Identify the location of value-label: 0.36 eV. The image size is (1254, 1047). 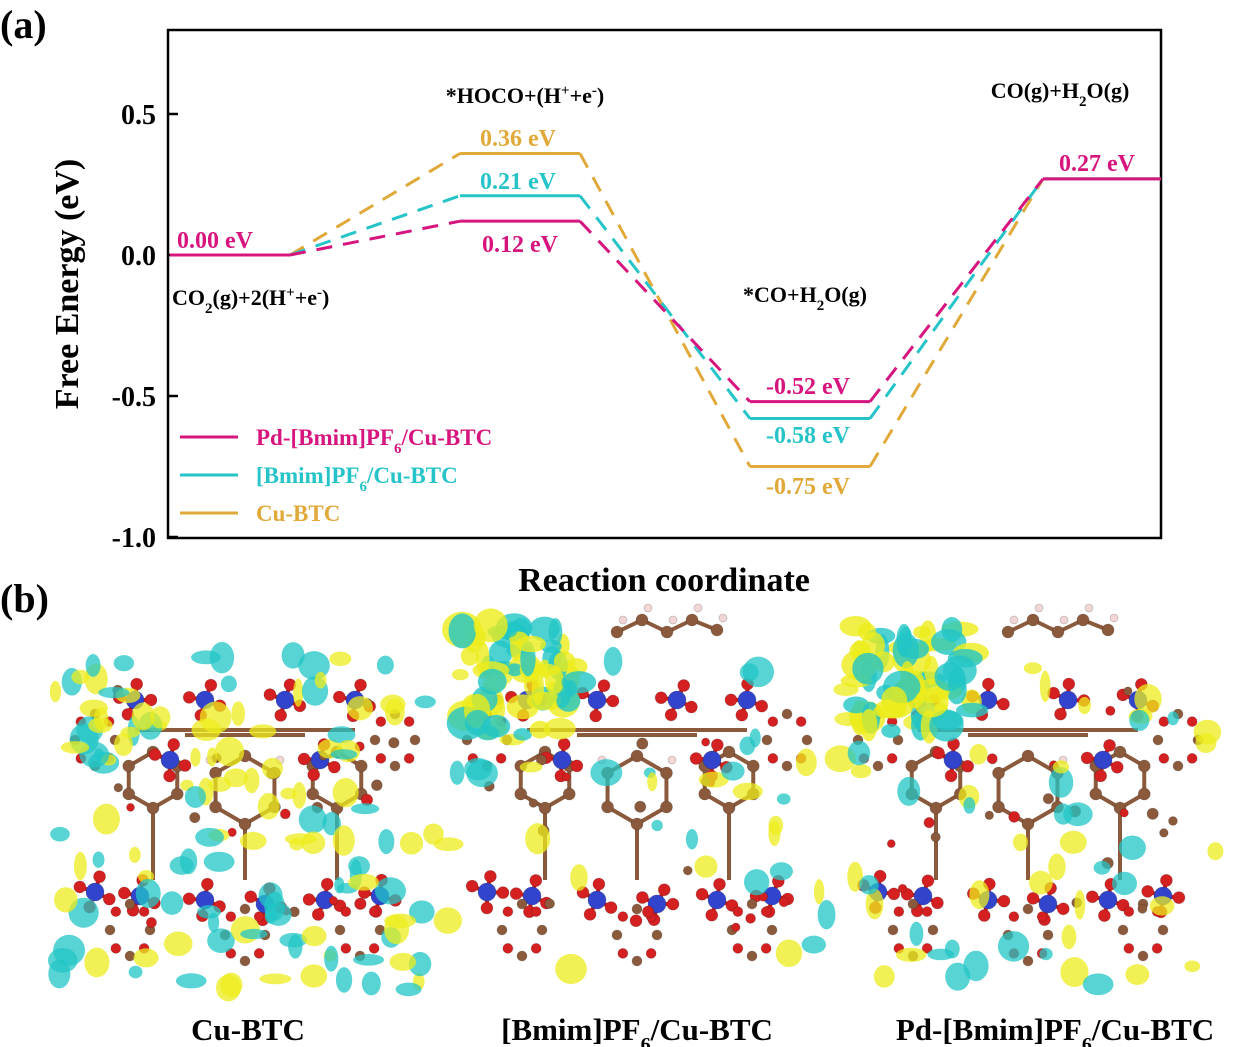
(518, 139).